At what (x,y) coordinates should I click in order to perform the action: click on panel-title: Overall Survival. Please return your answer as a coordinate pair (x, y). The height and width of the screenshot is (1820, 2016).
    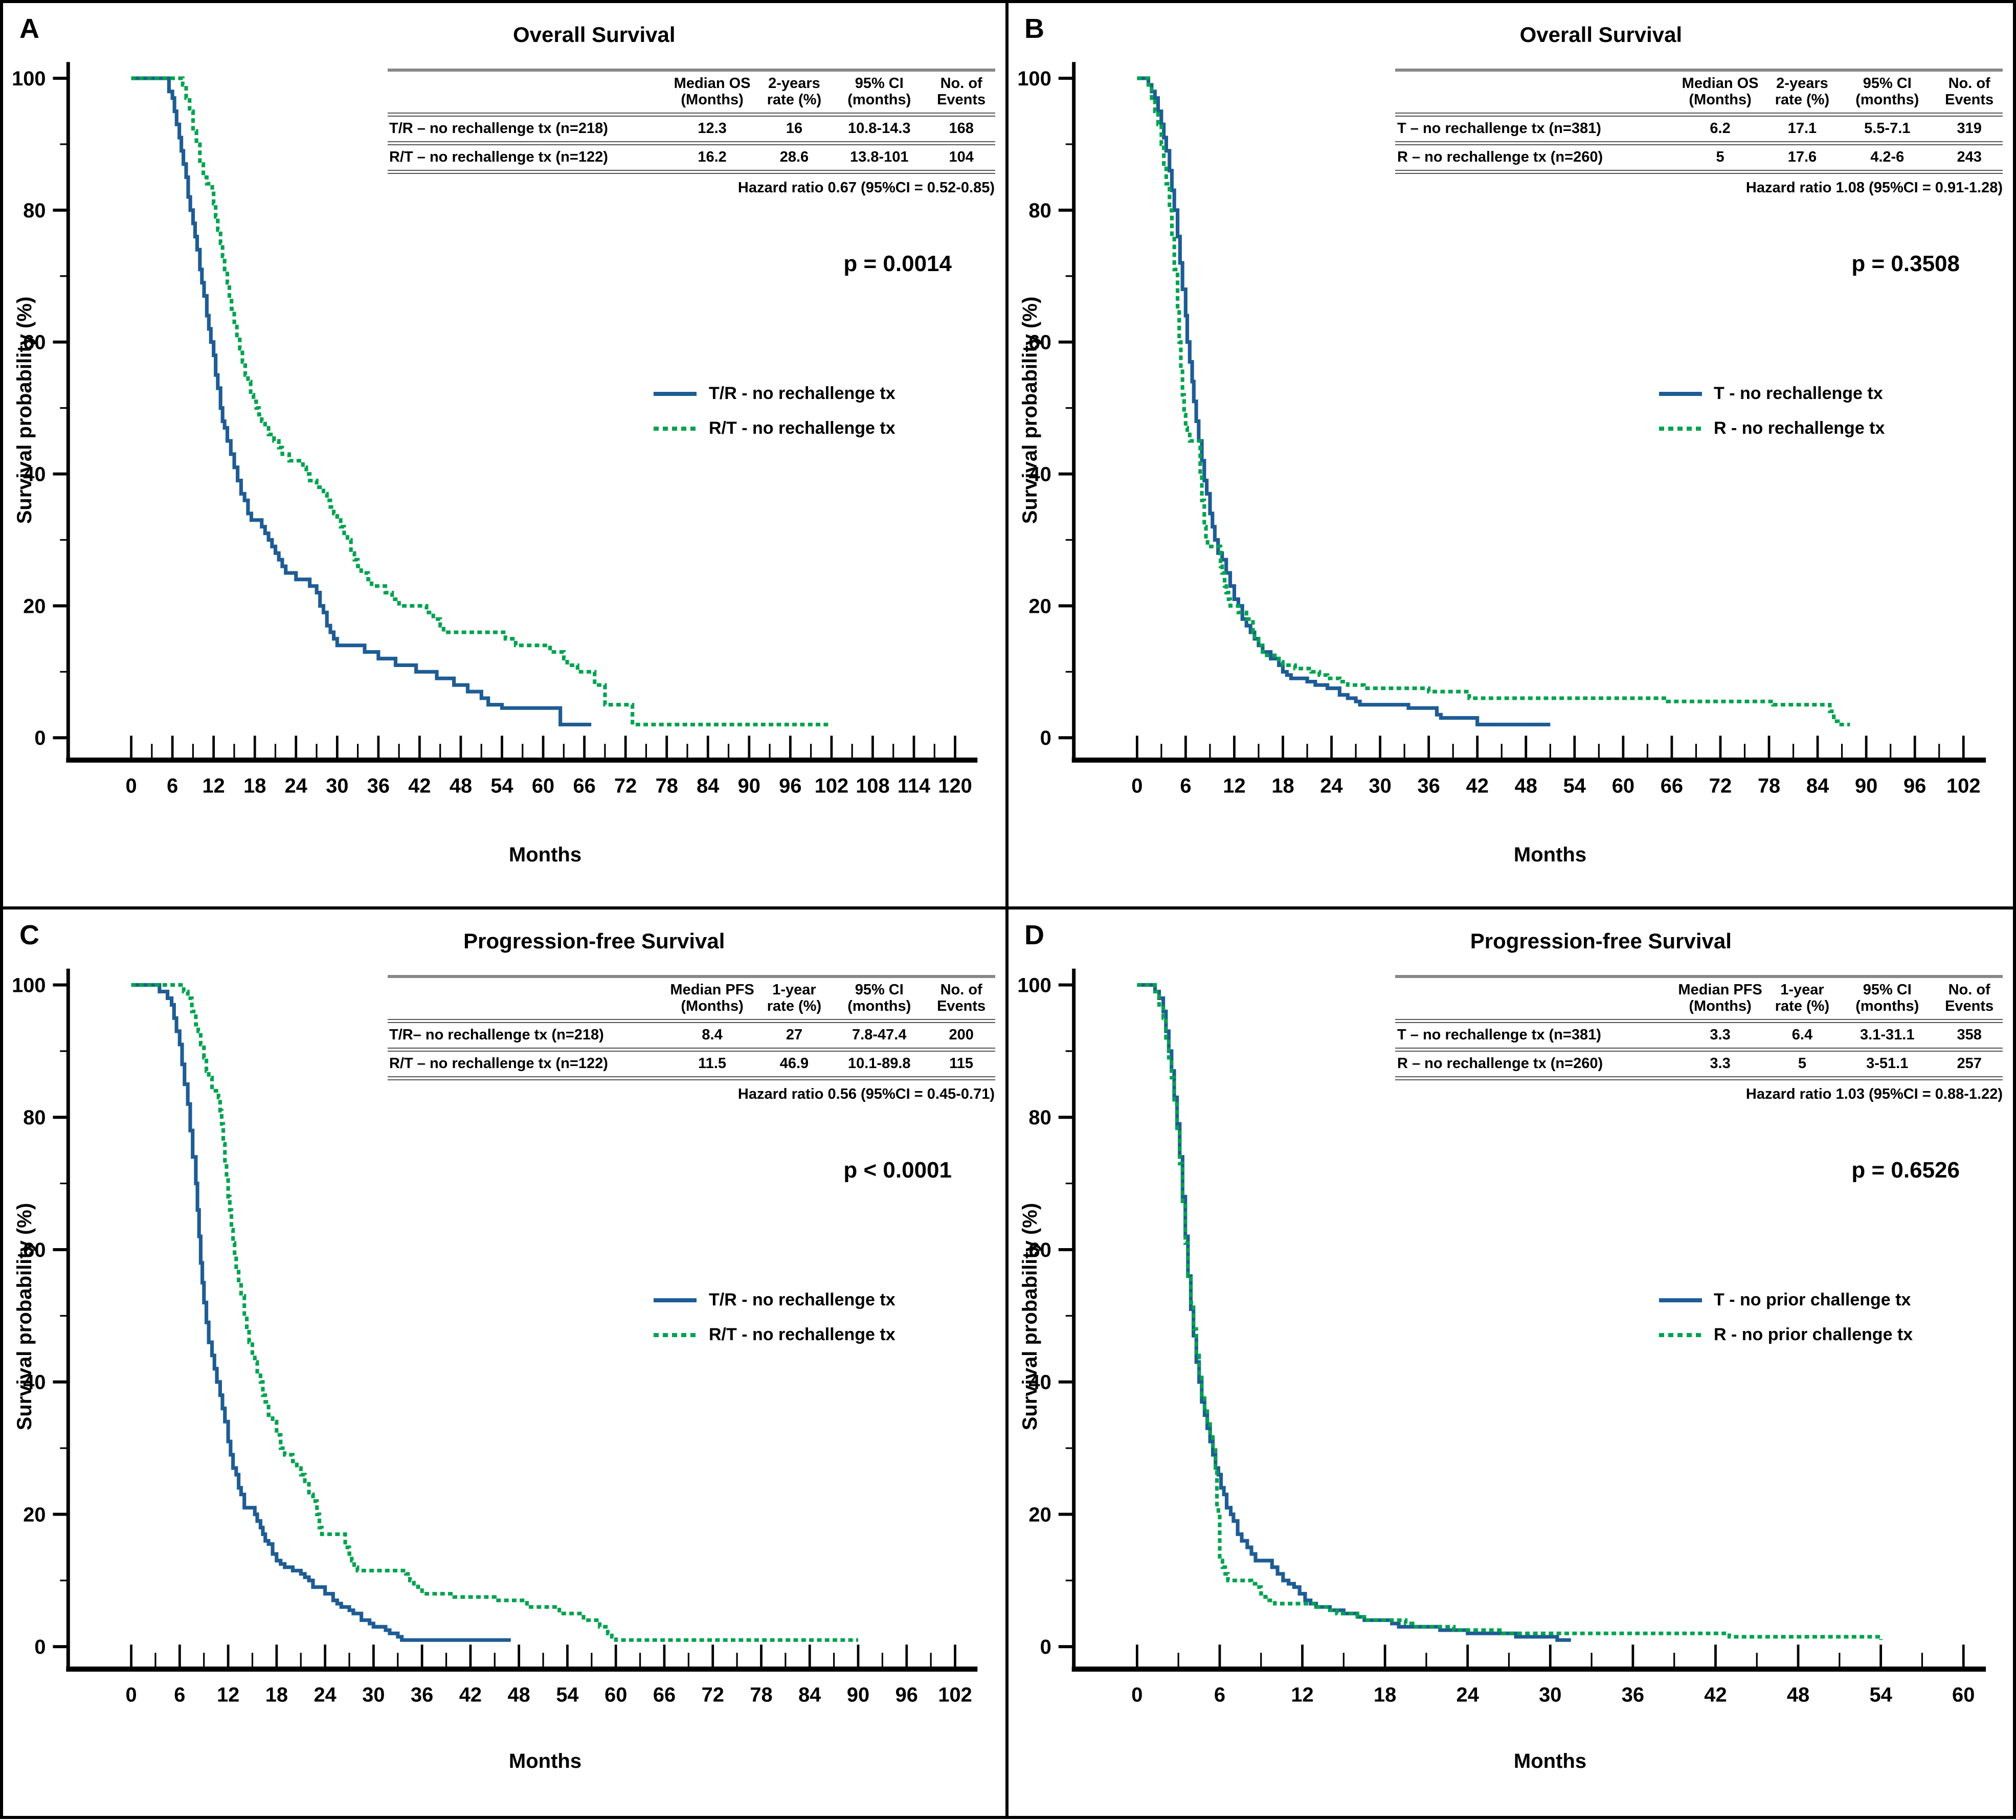
    Looking at the image, I should click on (594, 35).